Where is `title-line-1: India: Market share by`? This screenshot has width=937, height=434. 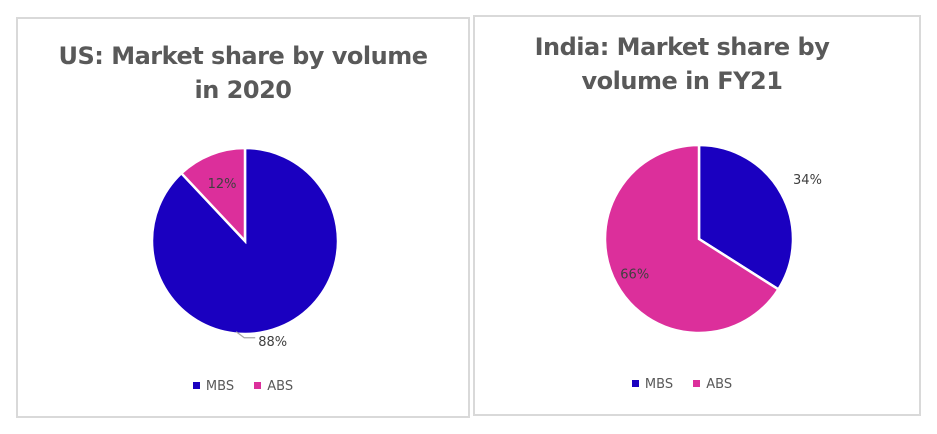
title-line-1: India: Market share by is located at coordinates (682, 47).